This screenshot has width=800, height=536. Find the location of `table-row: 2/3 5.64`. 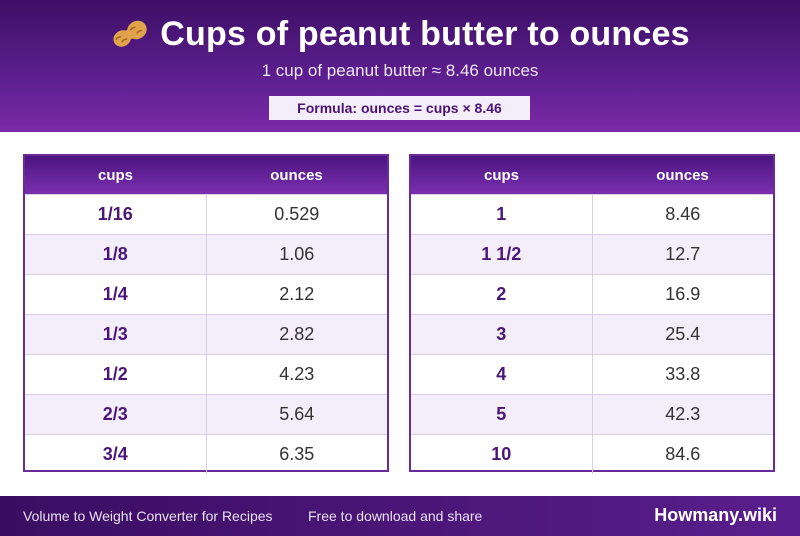

table-row: 2/3 5.64 is located at coordinates (206, 414).